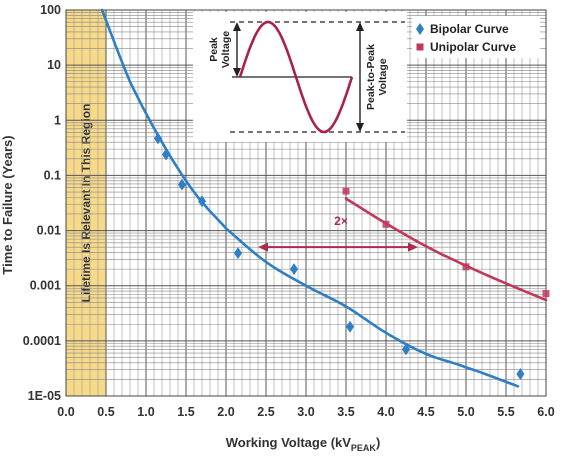  I want to click on annotation-label: 2×, so click(341, 221).